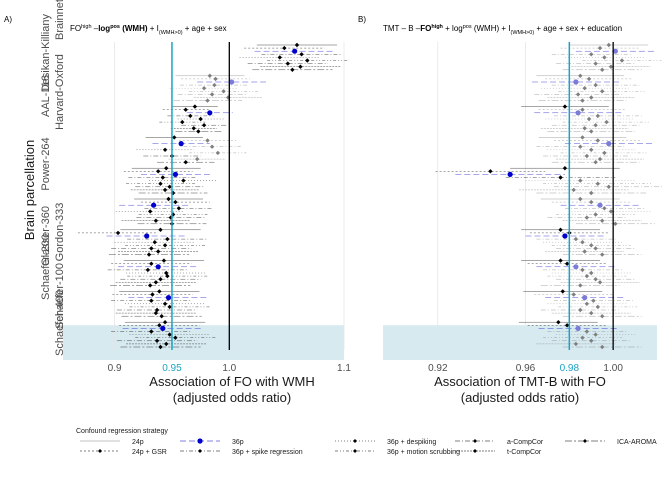 The width and height of the screenshot is (672, 480). I want to click on x-tick-label: 0.96, so click(526, 368).